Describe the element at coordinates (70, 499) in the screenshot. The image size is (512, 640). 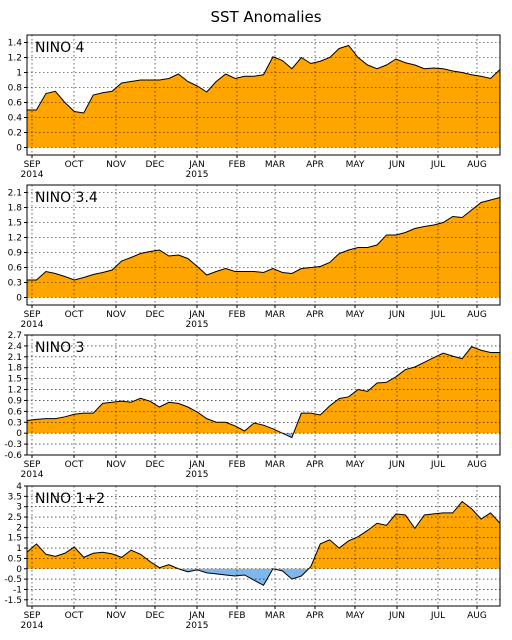
I see `panel-title: NINO 1+2` at that location.